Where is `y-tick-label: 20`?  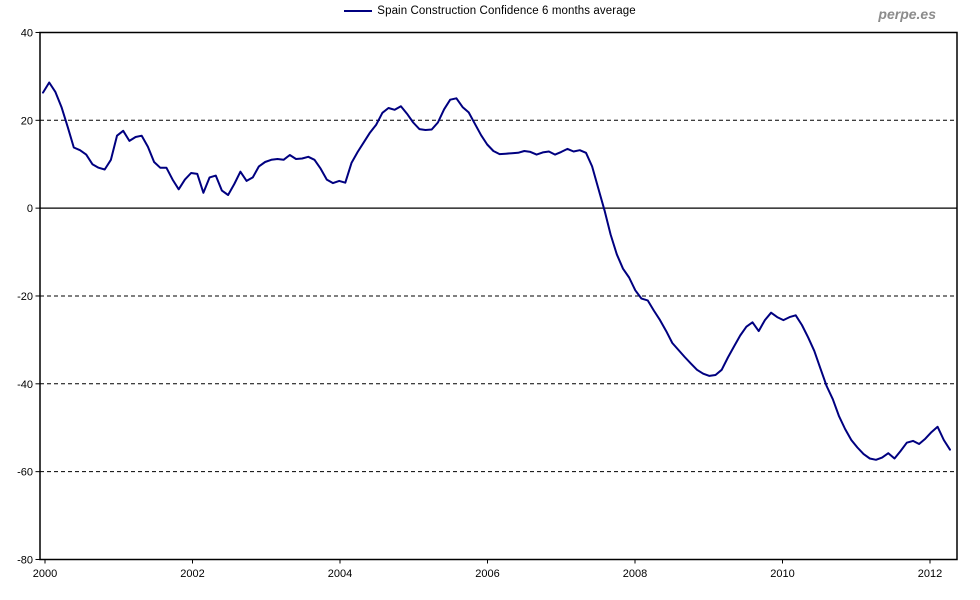
y-tick-label: 20 is located at coordinates (27, 121).